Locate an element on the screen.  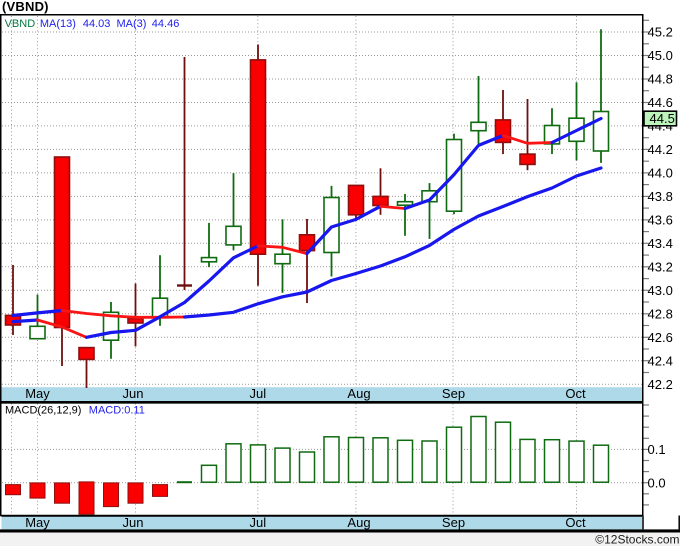
svg-text: 43.6 is located at coordinates (660, 220).